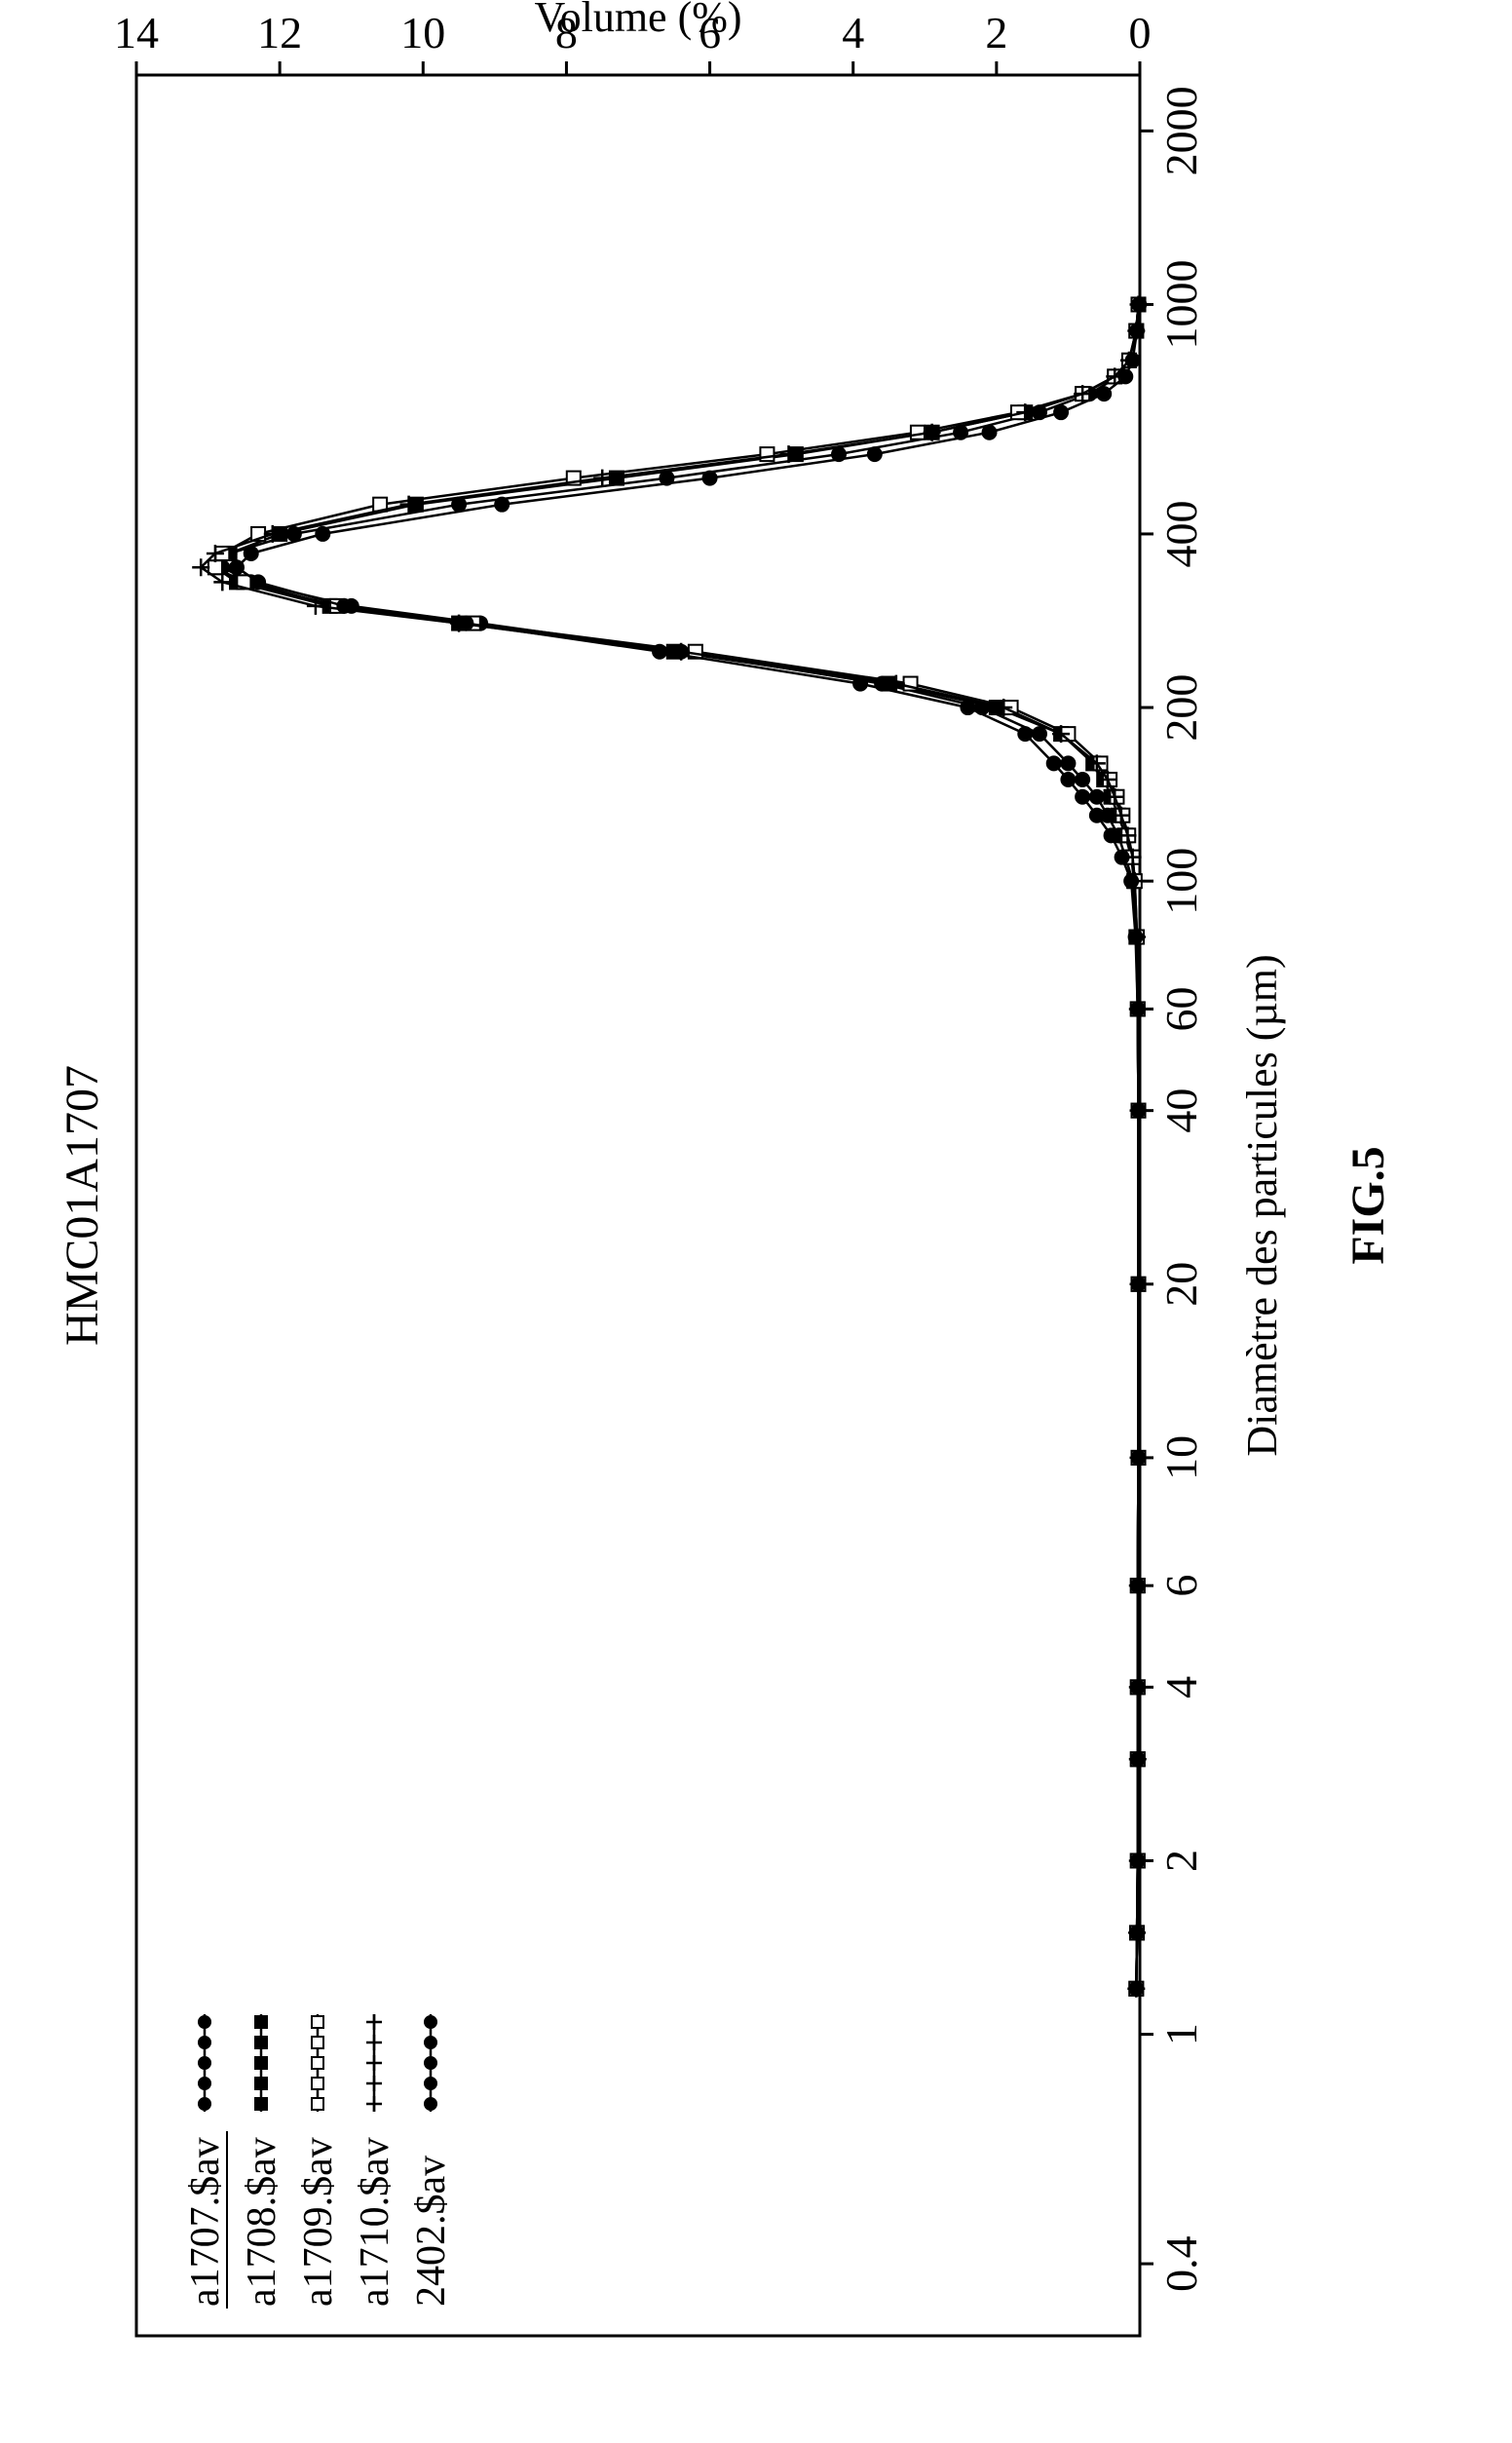 The width and height of the screenshot is (1512, 2443). Describe the element at coordinates (1181, 1457) in the screenshot. I see `x-tick-label: 10` at that location.